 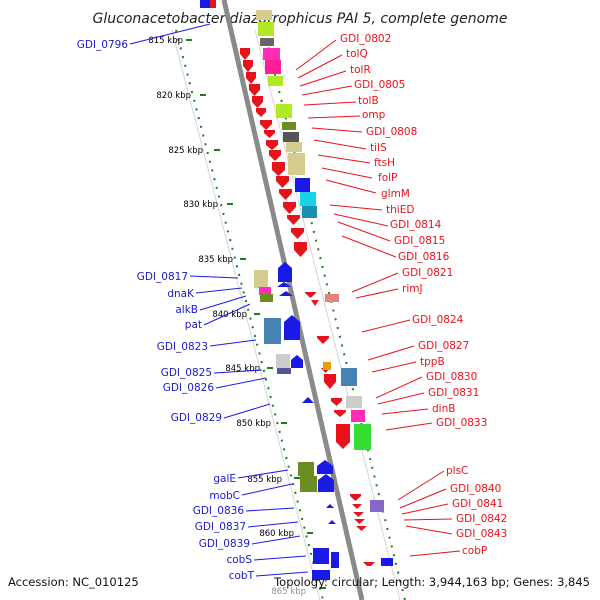 What do you see at coordinates (219, 511) in the screenshot?
I see `gene-label: GDI_0836` at bounding box center [219, 511].